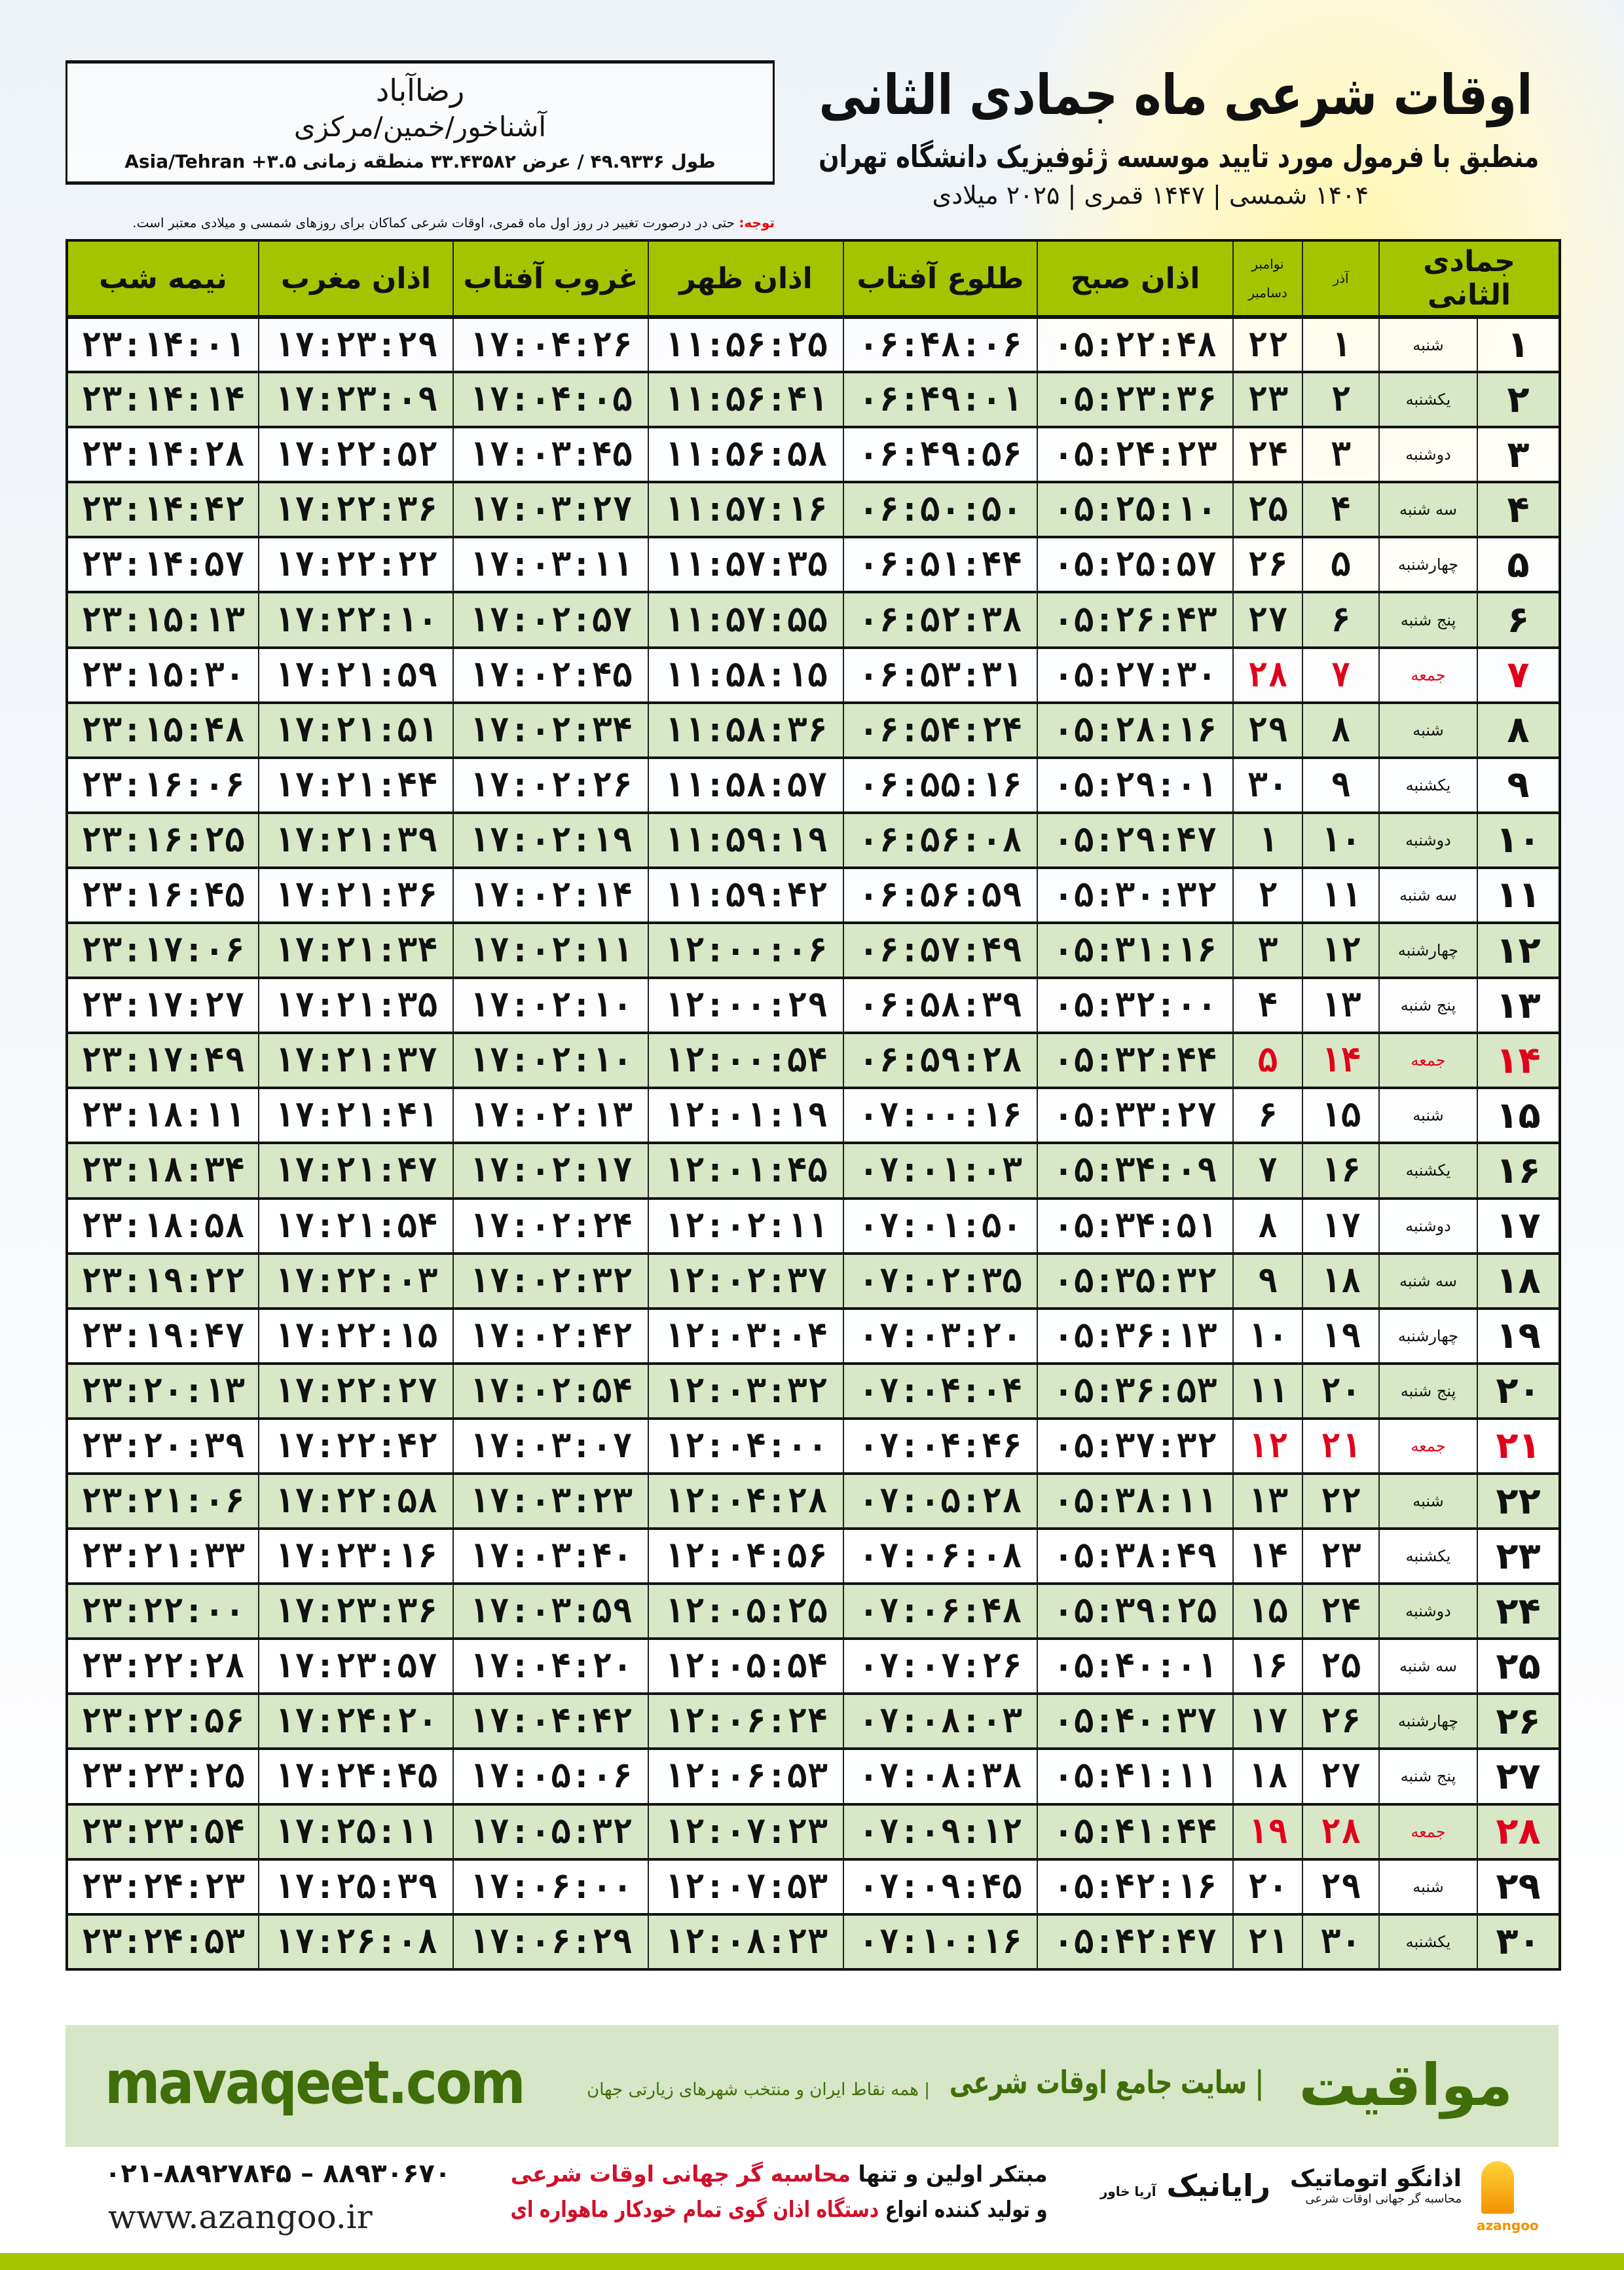 This screenshot has height=2270, width=1624. What do you see at coordinates (746, 730) in the screenshot?
I see `cell-zohr: ۱۱:۵۸:۳۶` at bounding box center [746, 730].